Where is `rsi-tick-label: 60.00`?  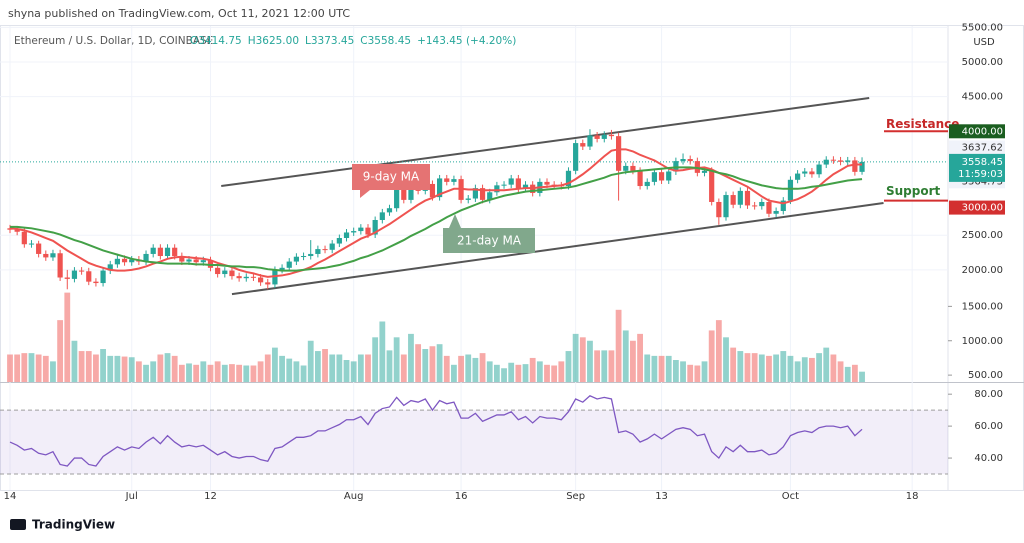 rsi-tick-label: 60.00 is located at coordinates (988, 426).